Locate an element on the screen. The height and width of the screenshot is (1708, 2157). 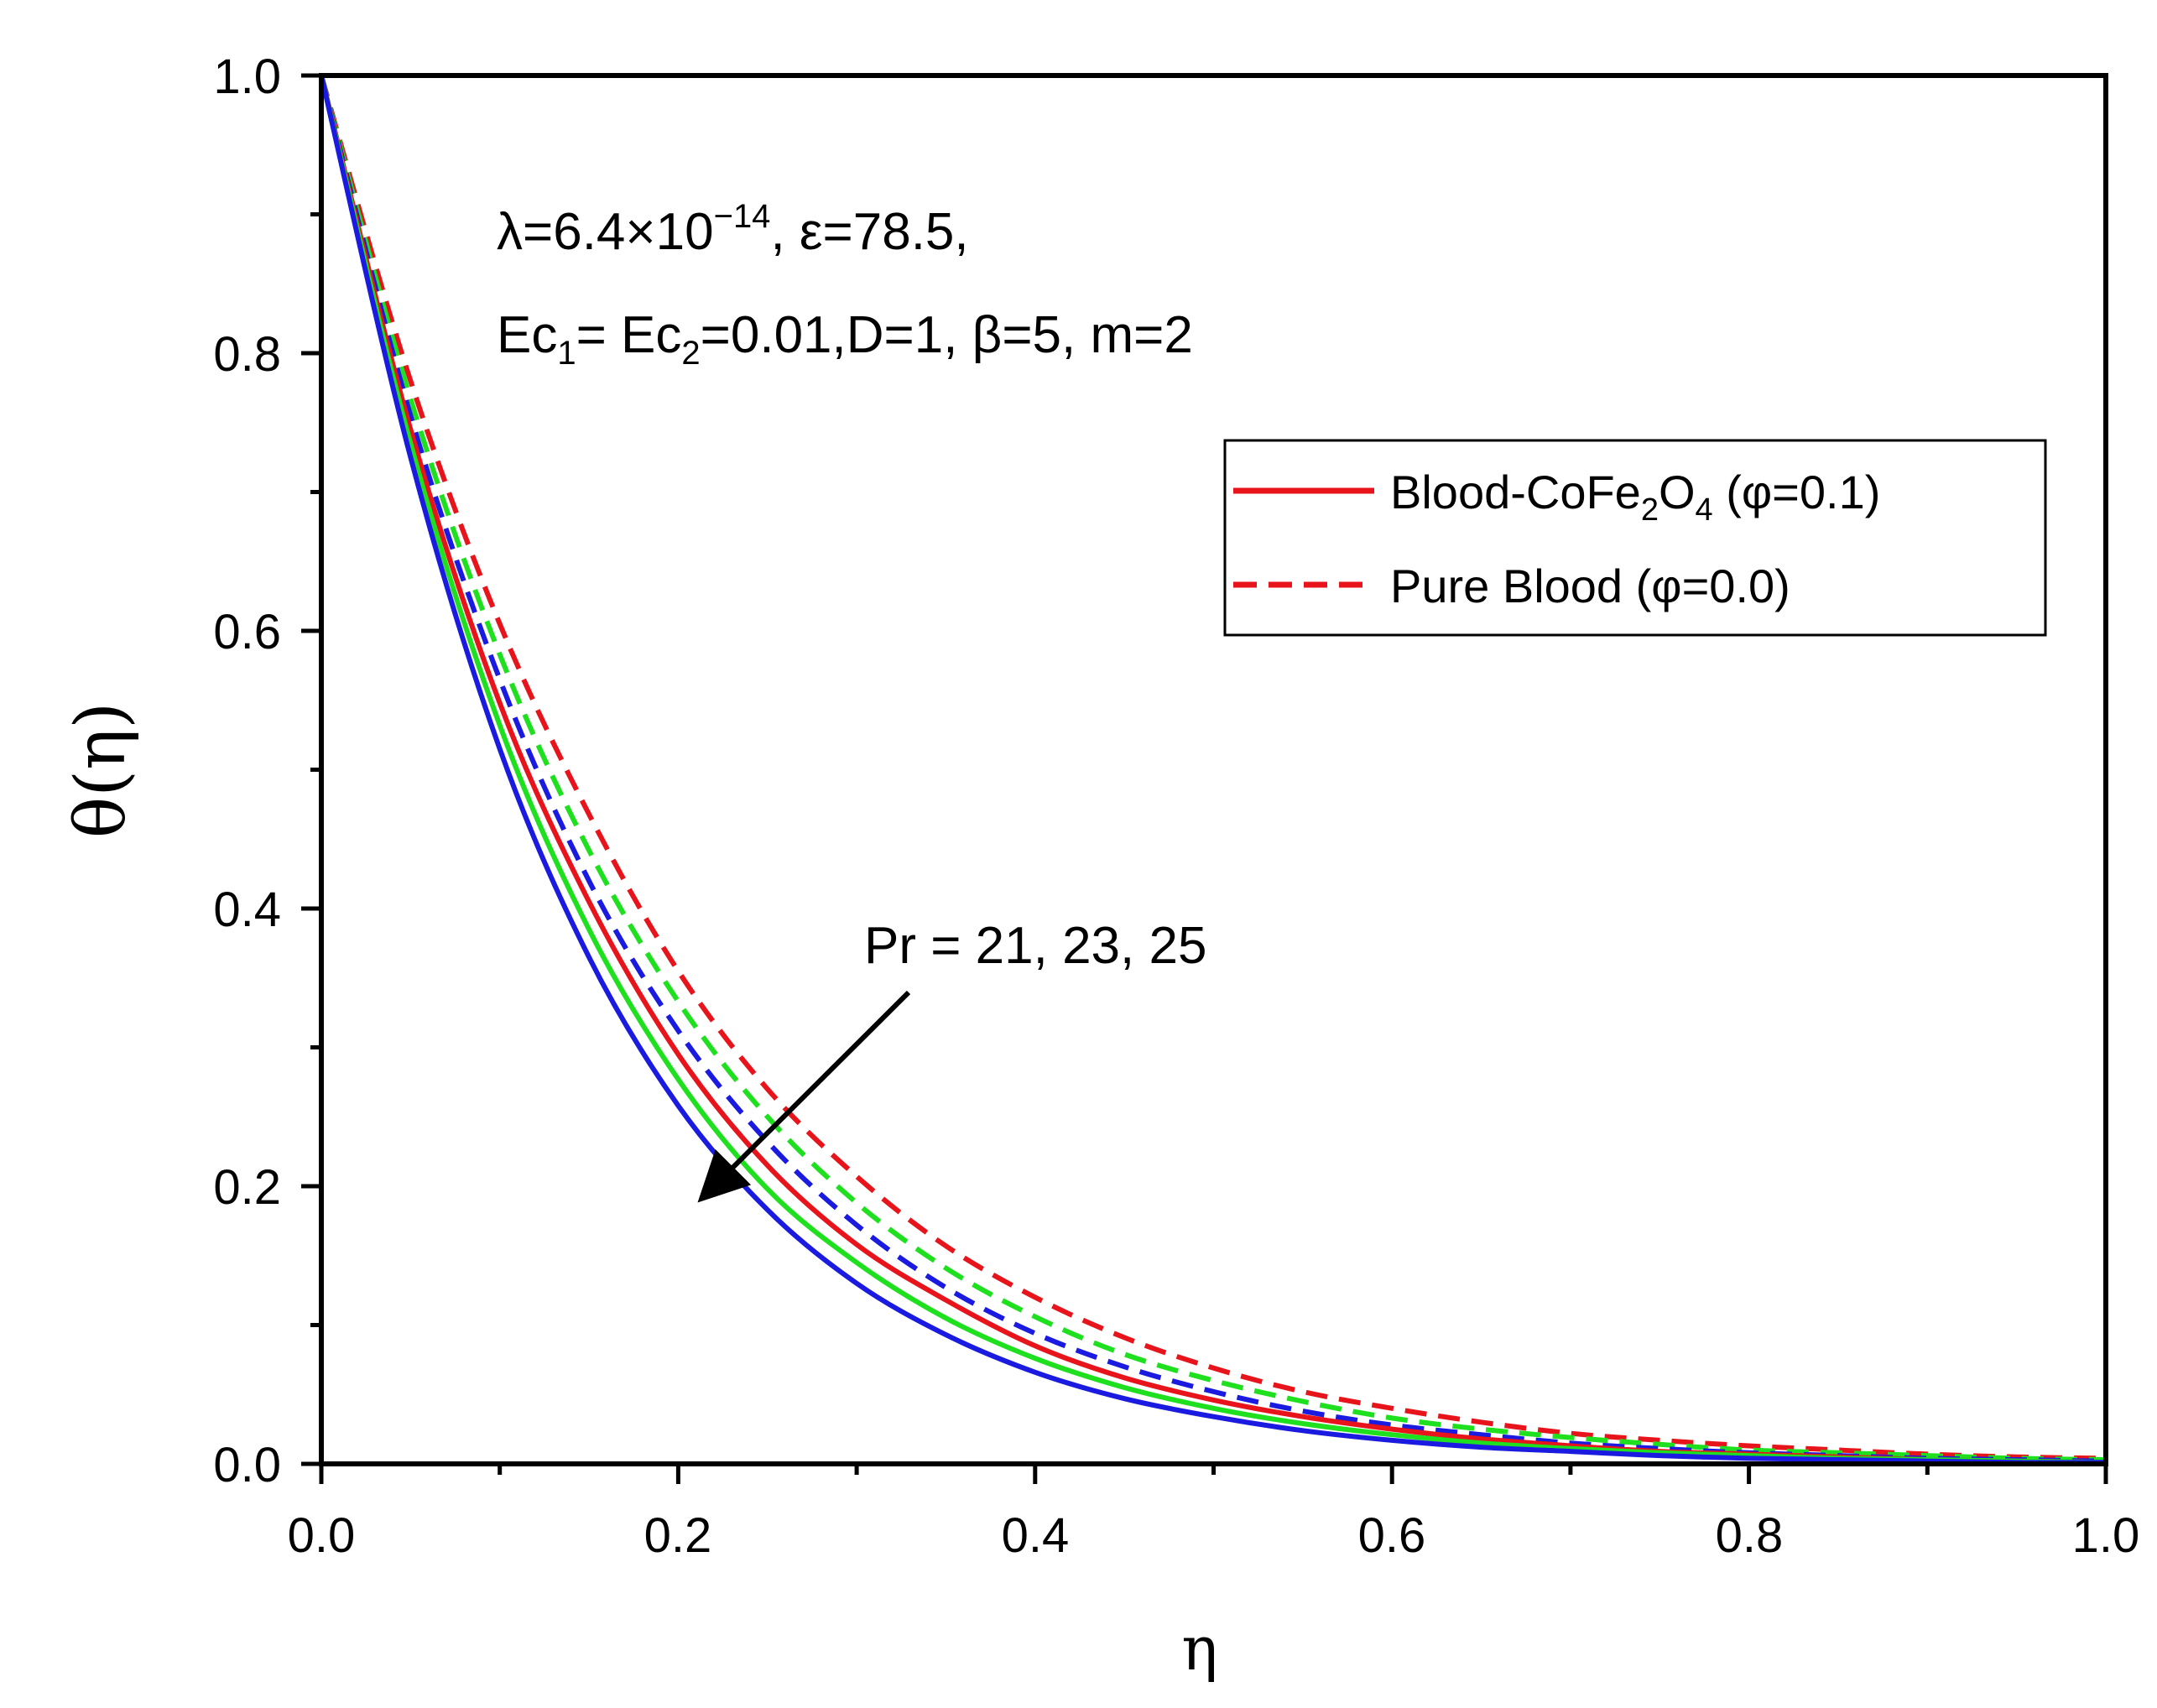
ec-text: Ec is located at coordinates (527, 335).